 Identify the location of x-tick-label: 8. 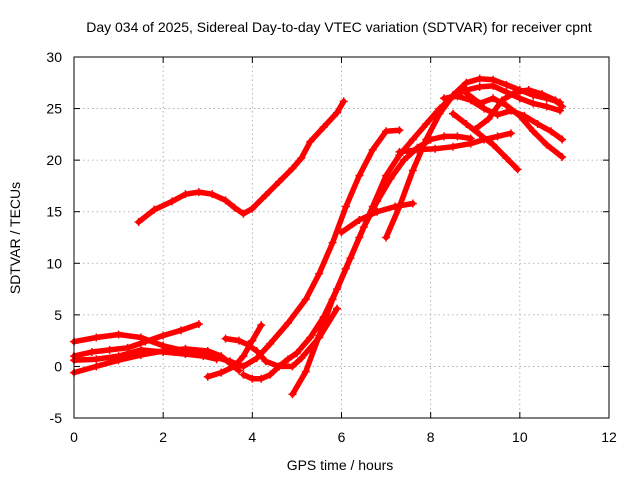
(431, 437).